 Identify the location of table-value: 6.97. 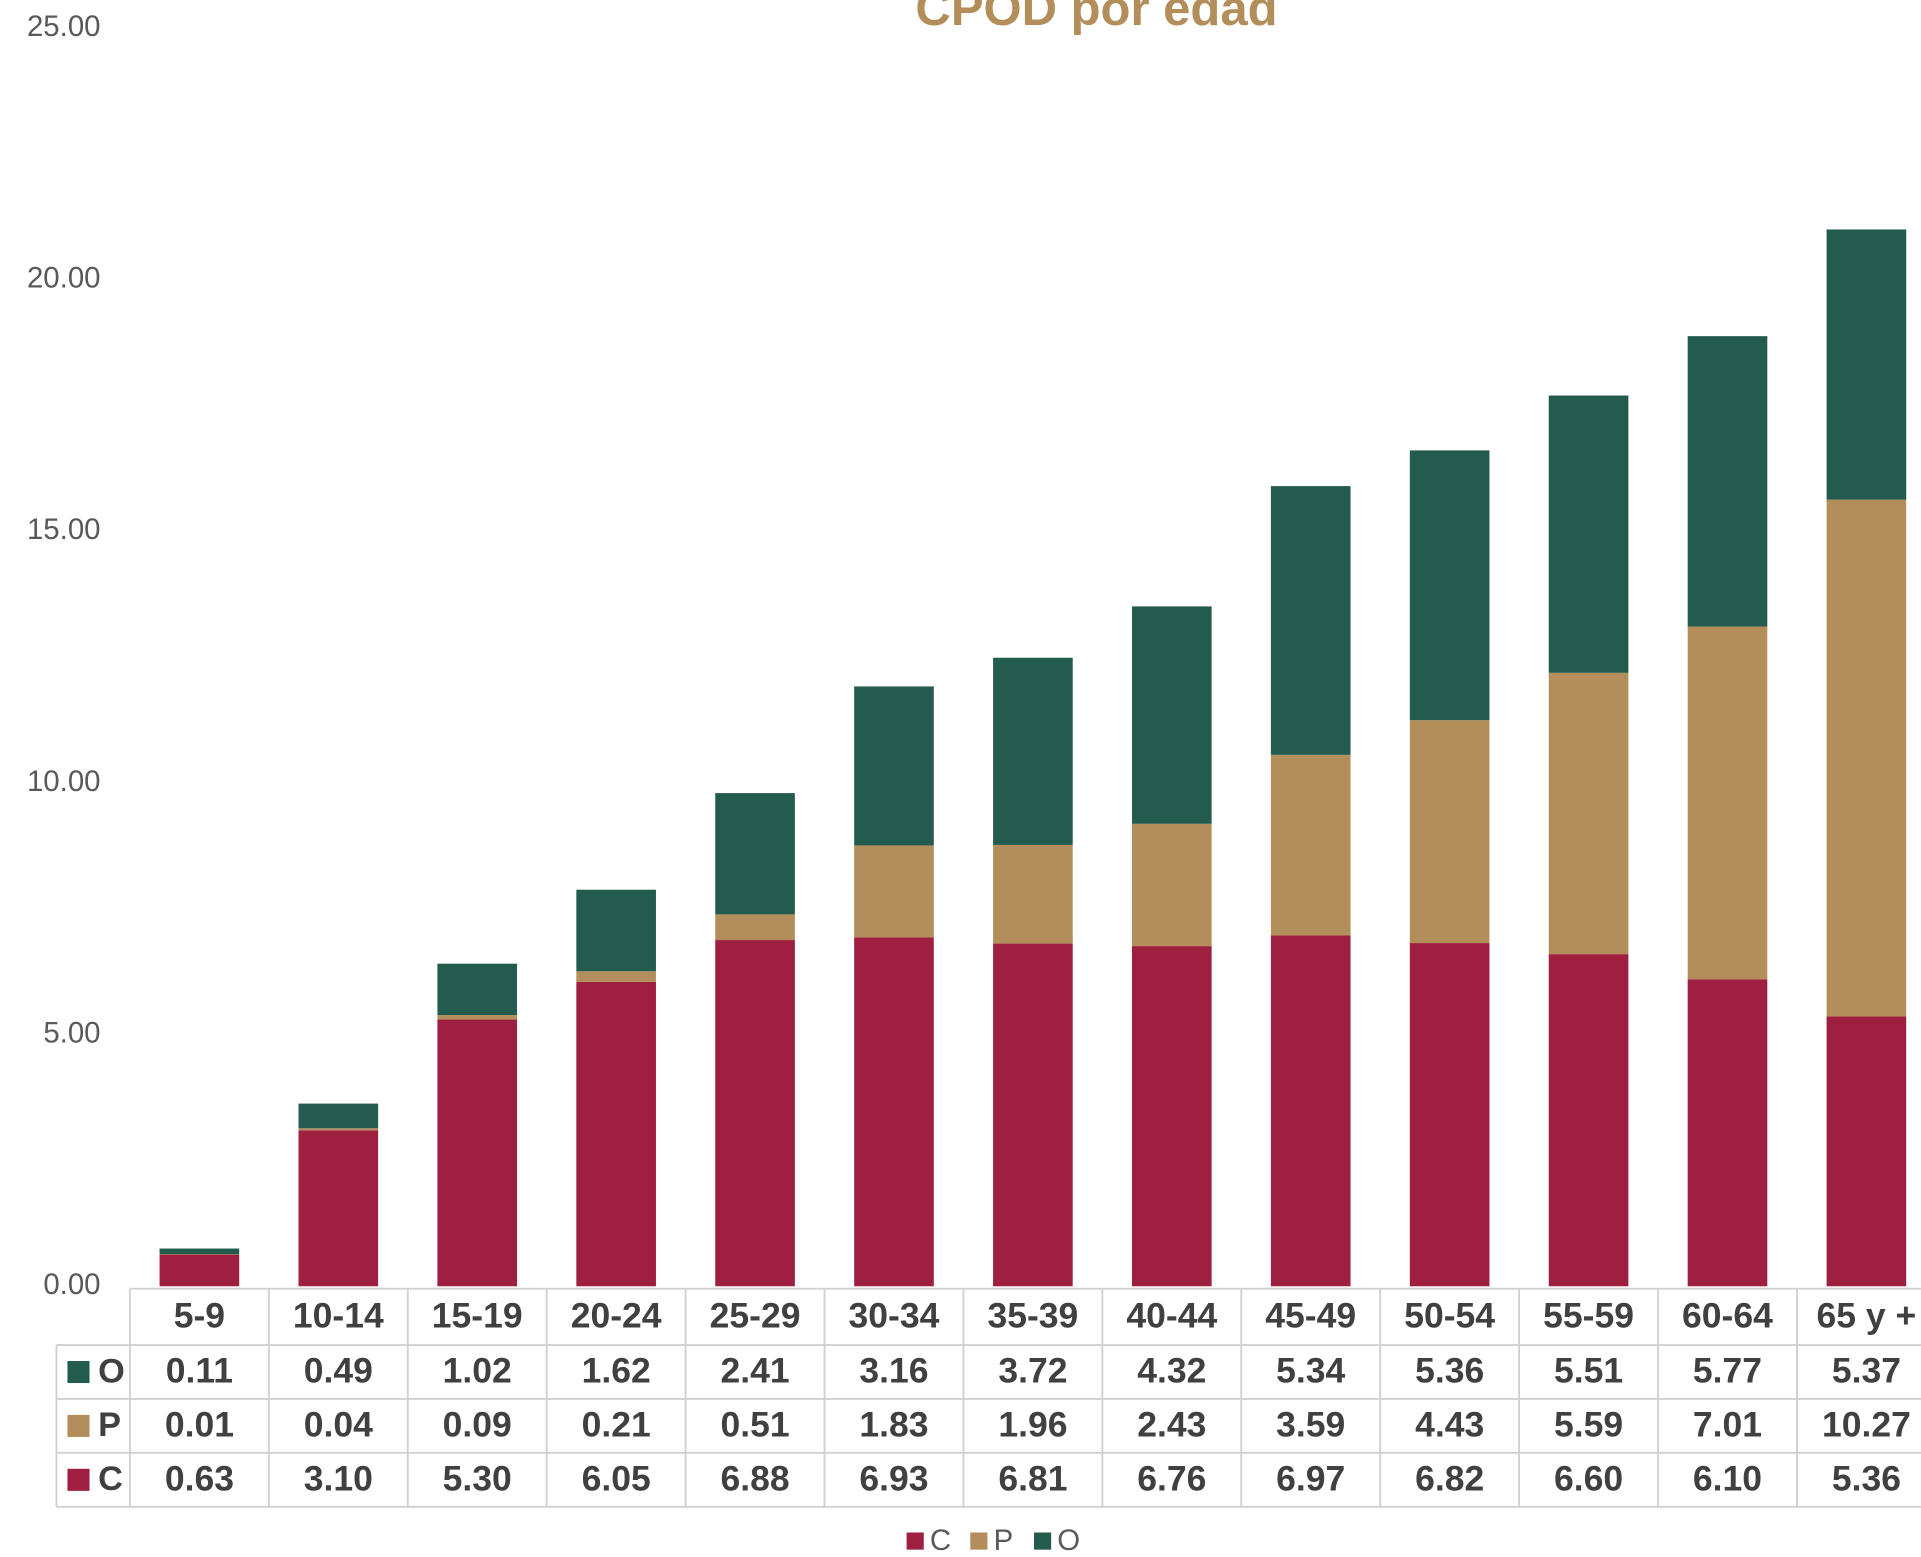
(1310, 1478).